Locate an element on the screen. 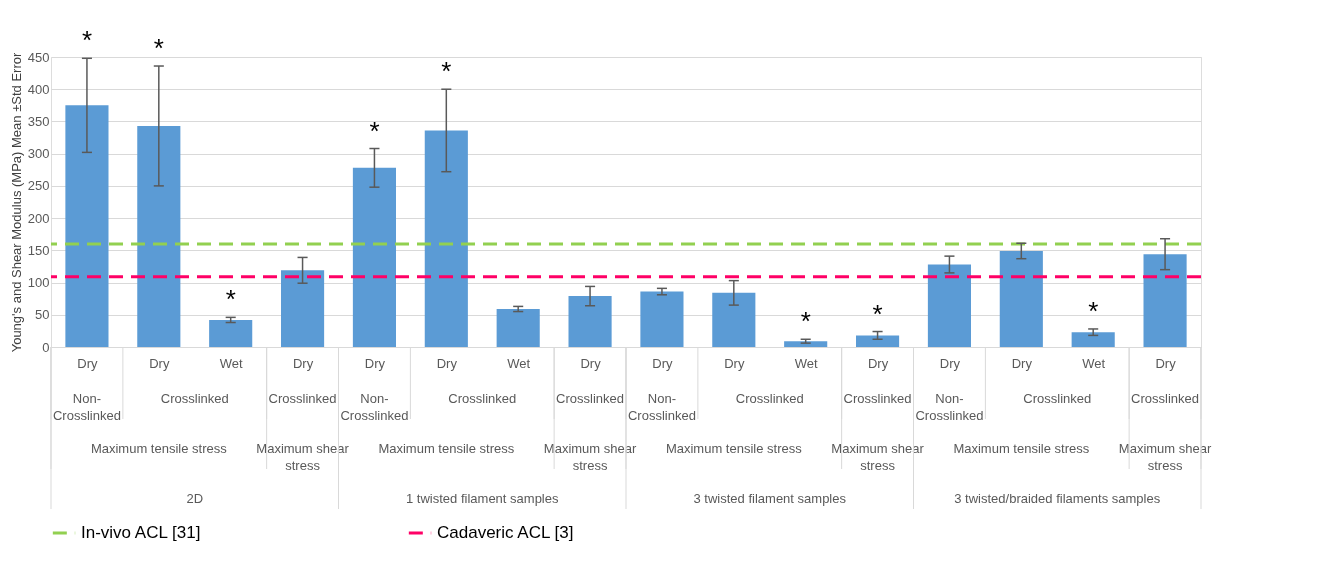  text: 3 twisted/braided filaments samples is located at coordinates (1057, 498).